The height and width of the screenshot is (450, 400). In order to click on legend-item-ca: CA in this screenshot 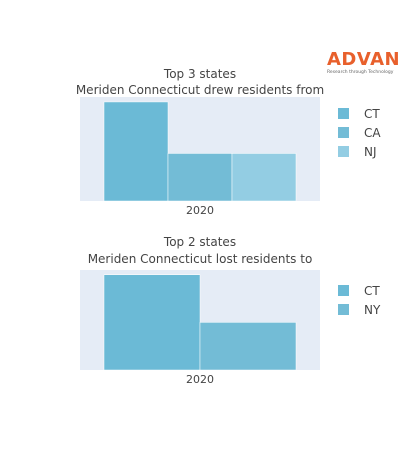, I will do `click(359, 133)`.